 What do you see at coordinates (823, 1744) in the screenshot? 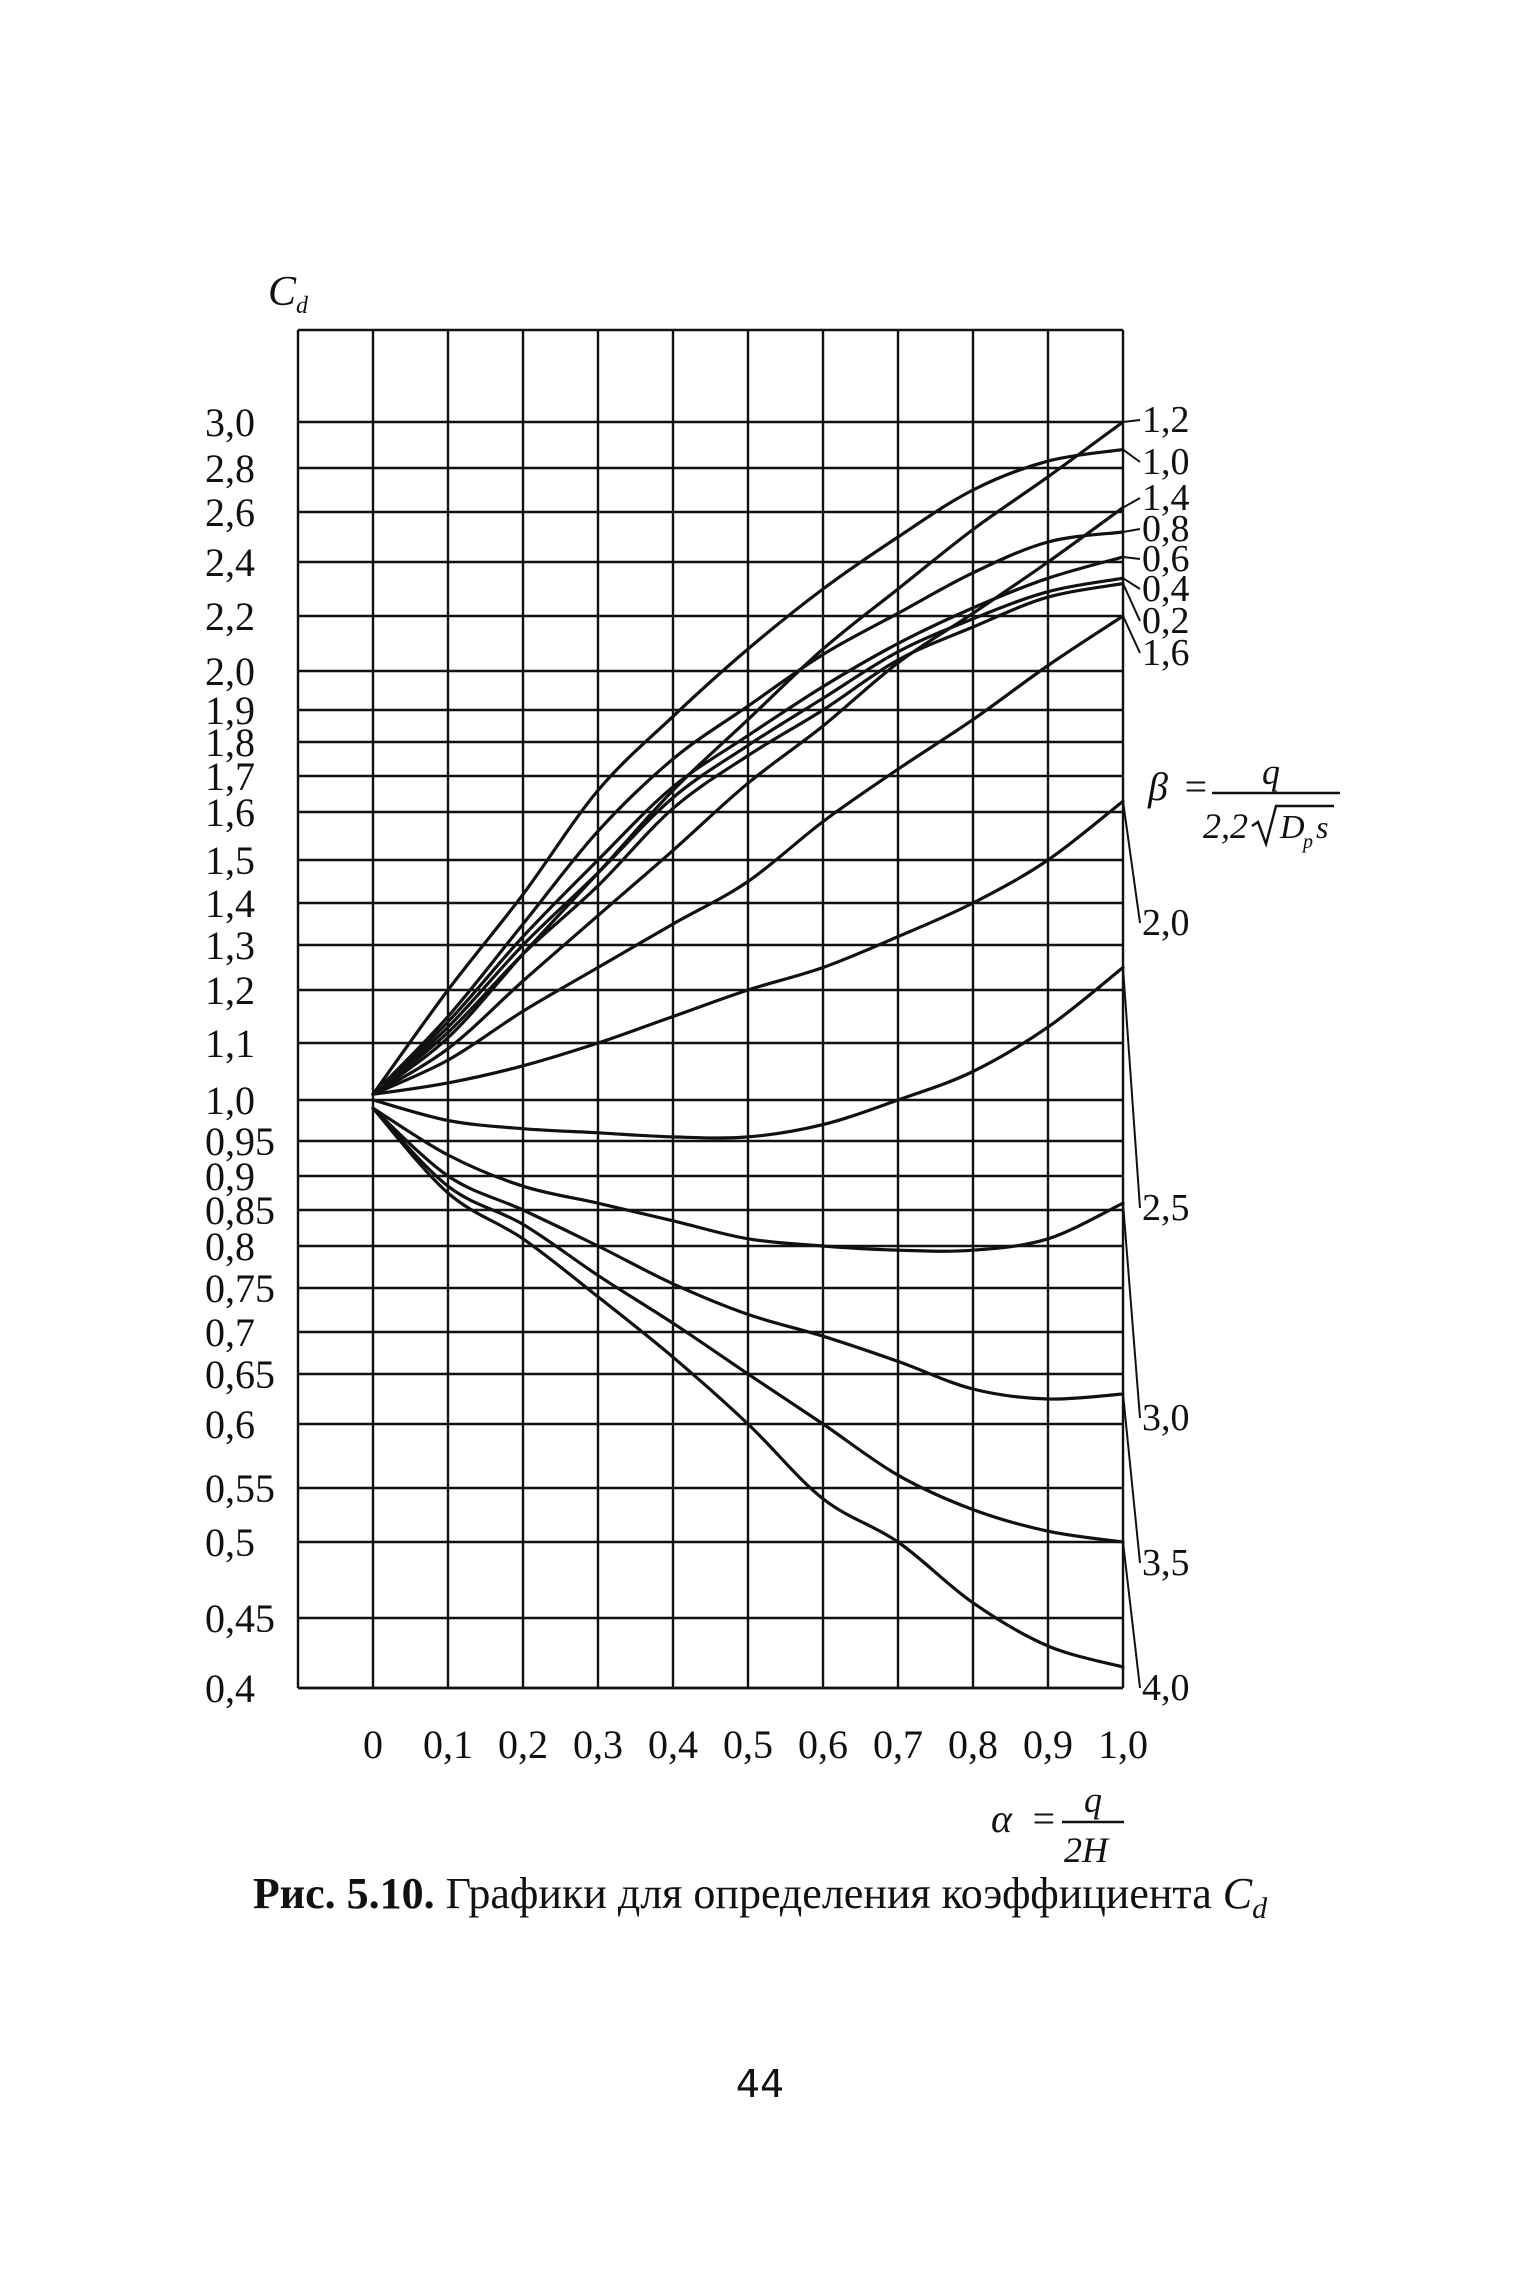
I see `x-tick-label: 0,6` at bounding box center [823, 1744].